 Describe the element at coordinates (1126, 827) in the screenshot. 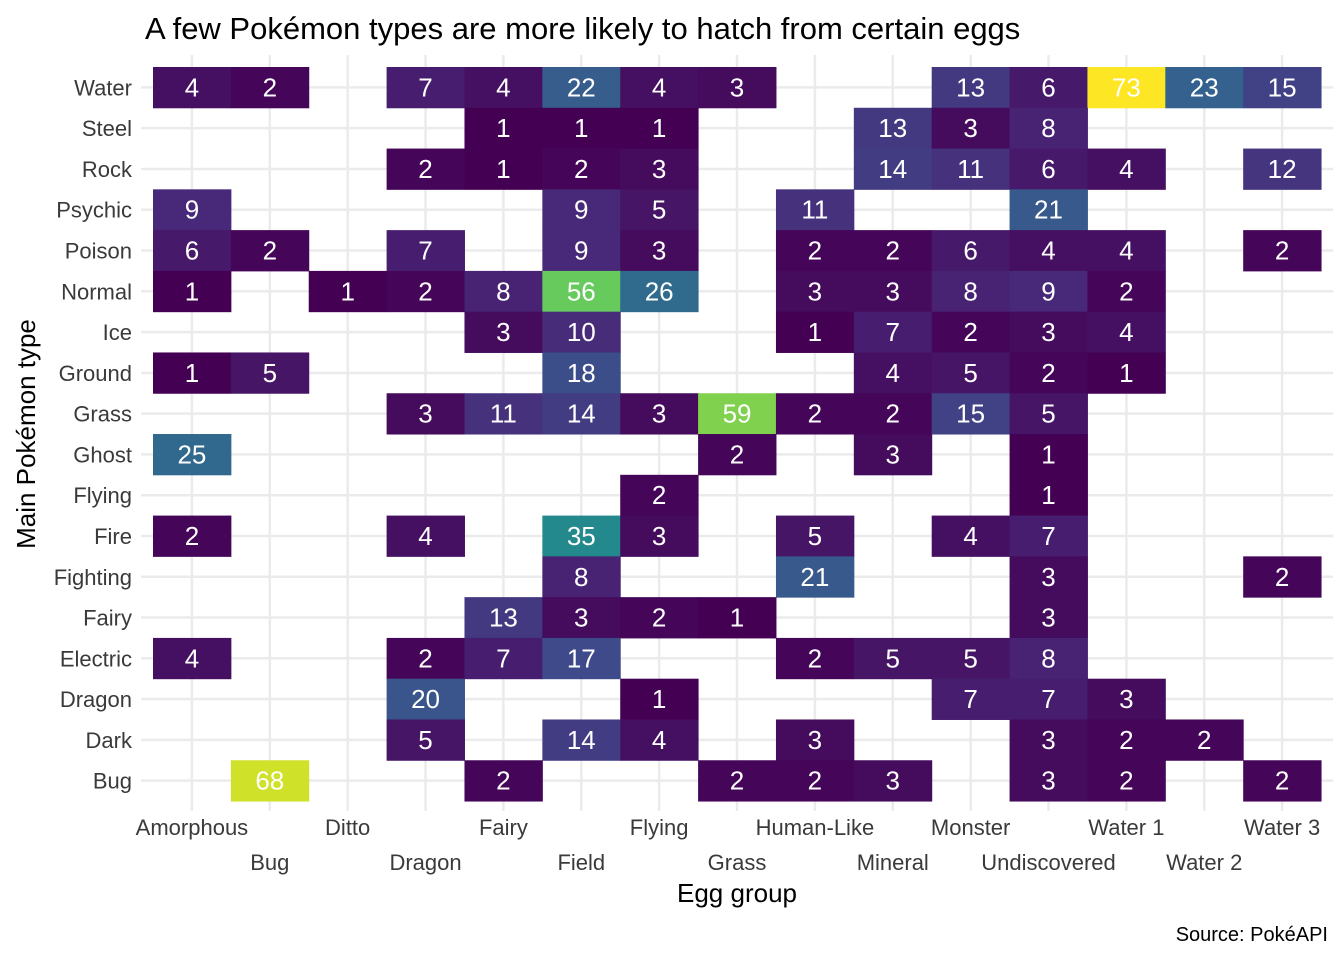

I see `x-tick-label: Water 1` at that location.